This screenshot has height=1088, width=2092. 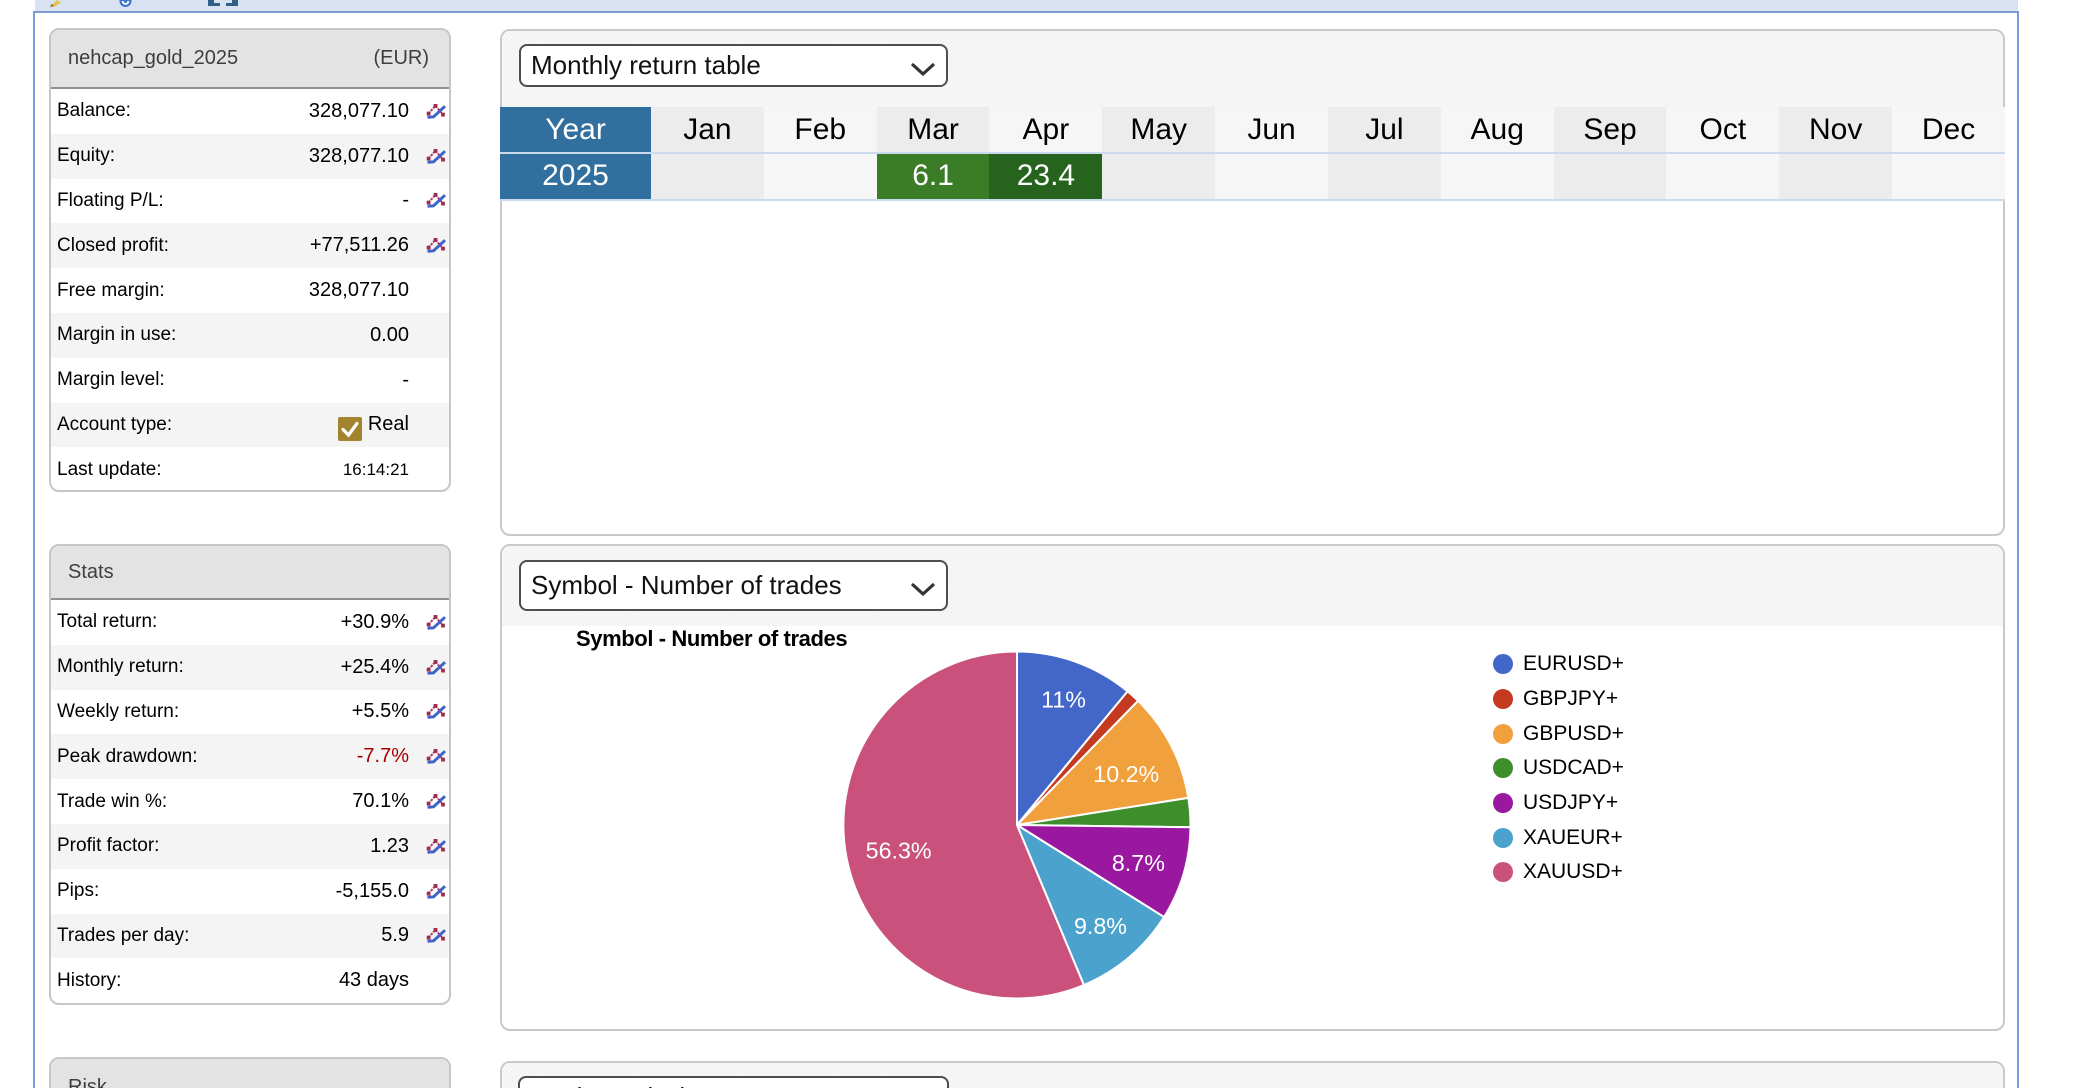 What do you see at coordinates (1138, 863) in the screenshot?
I see `svg-text: 8.7%` at bounding box center [1138, 863].